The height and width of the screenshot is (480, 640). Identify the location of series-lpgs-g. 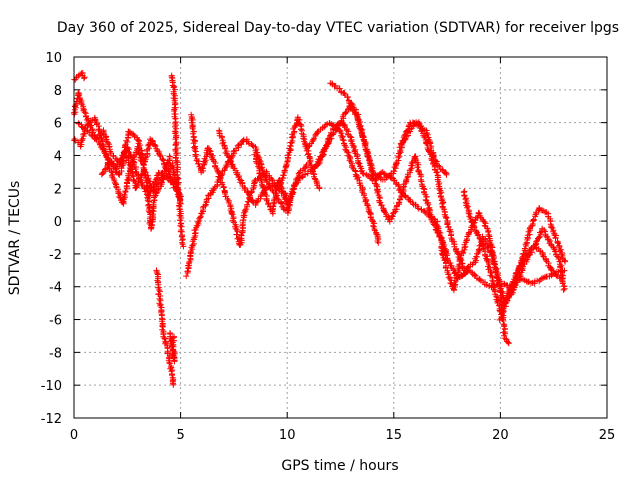
(172, 347).